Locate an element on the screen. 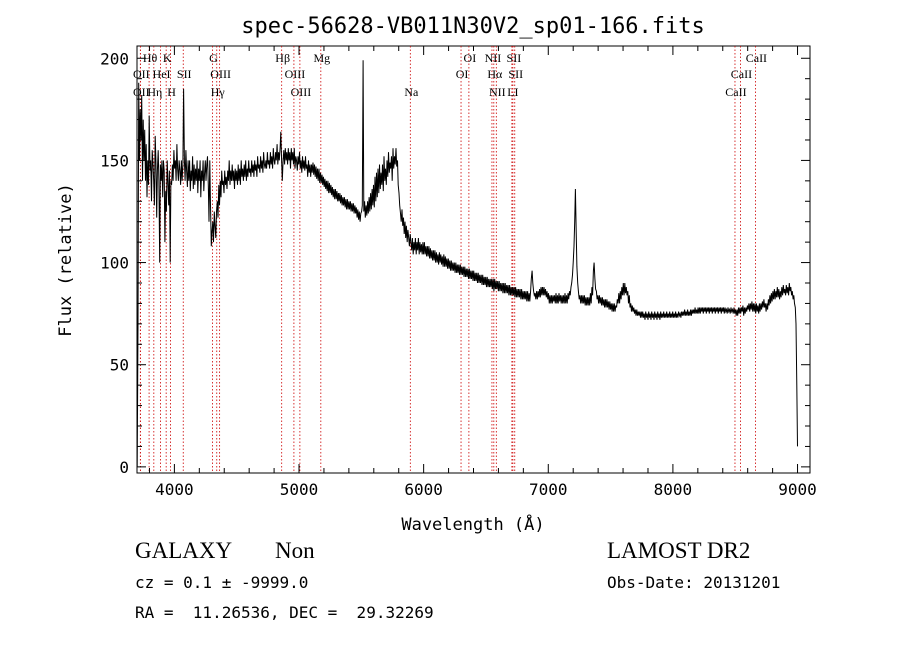 The image size is (900, 649). spectral-line-label: Hθ is located at coordinates (150, 58).